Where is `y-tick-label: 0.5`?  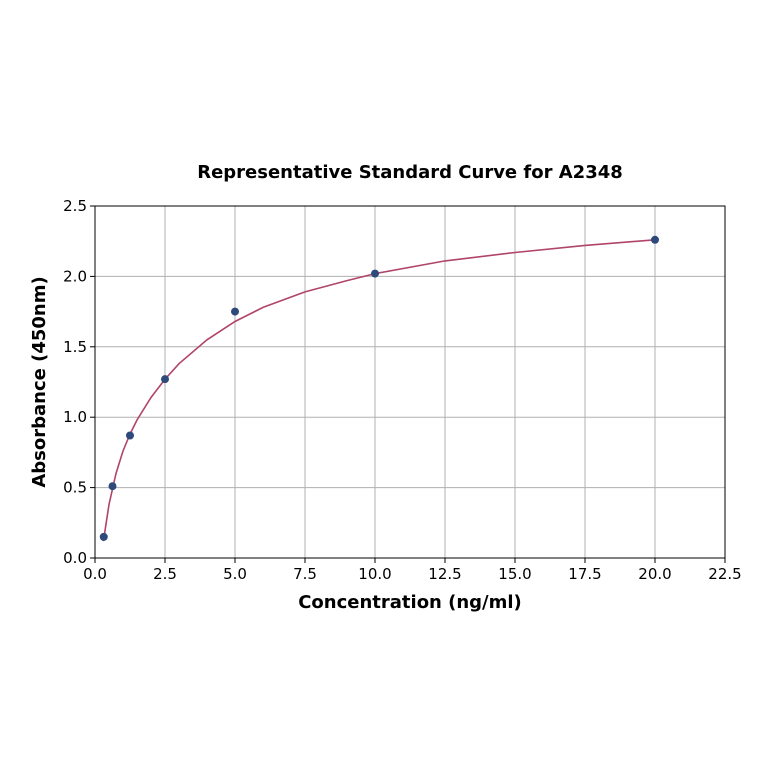 y-tick-label: 0.5 is located at coordinates (75, 488).